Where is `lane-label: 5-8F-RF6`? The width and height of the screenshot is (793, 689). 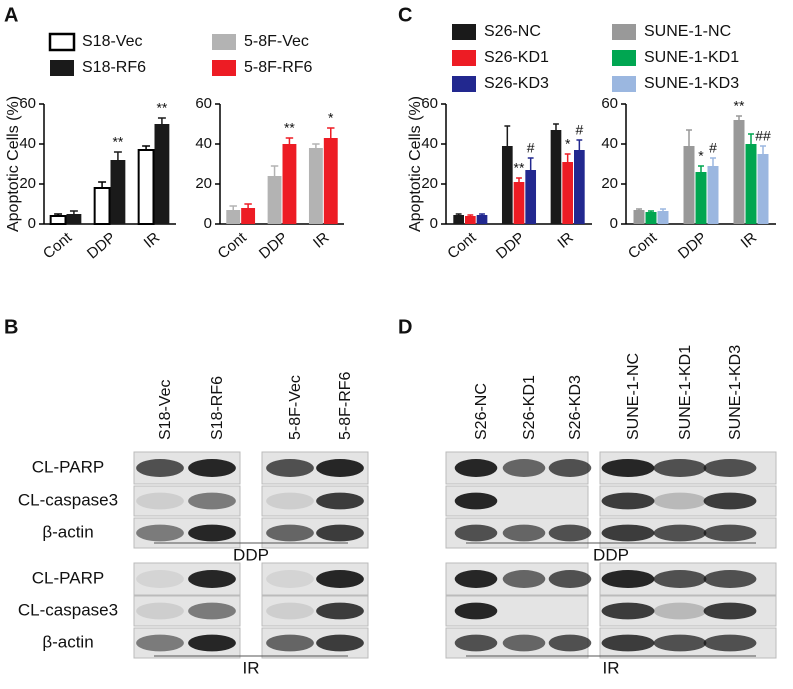
lane-label: 5-8F-RF6 is located at coordinates (345, 405).